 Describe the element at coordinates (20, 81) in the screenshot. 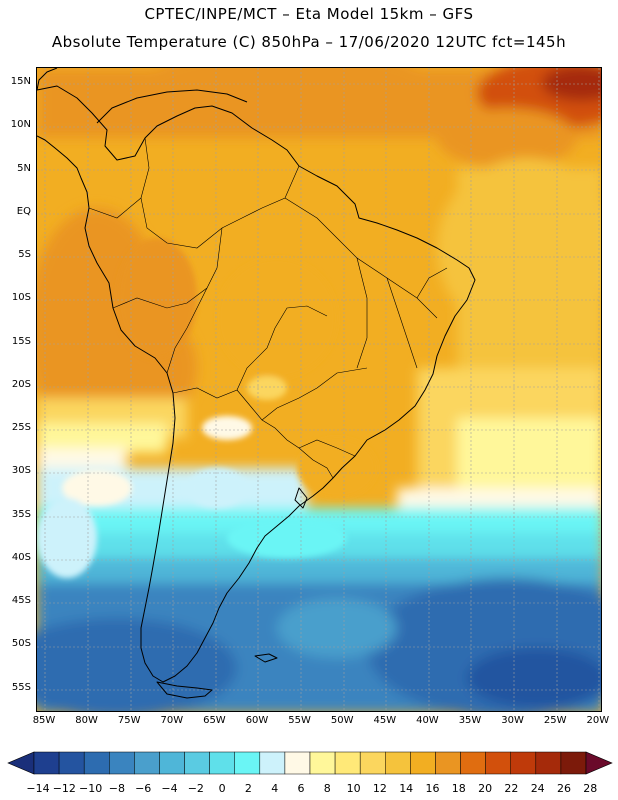

I see `lat-label-15n: 15N` at that location.